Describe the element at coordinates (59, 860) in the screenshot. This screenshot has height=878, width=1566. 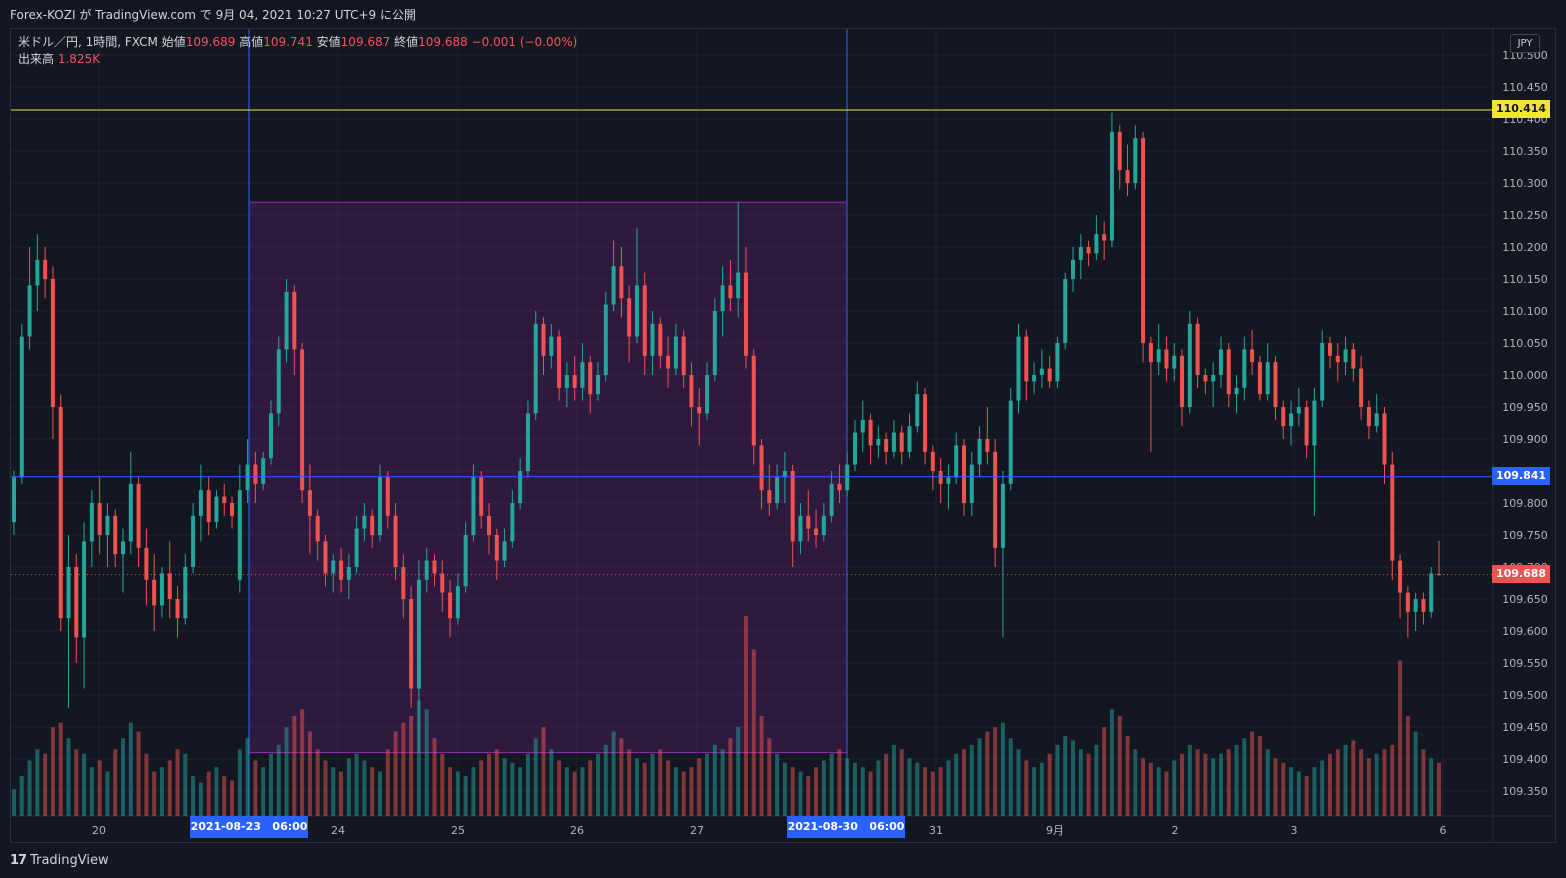
I see `tradingview-logo: 17 TradingView` at that location.